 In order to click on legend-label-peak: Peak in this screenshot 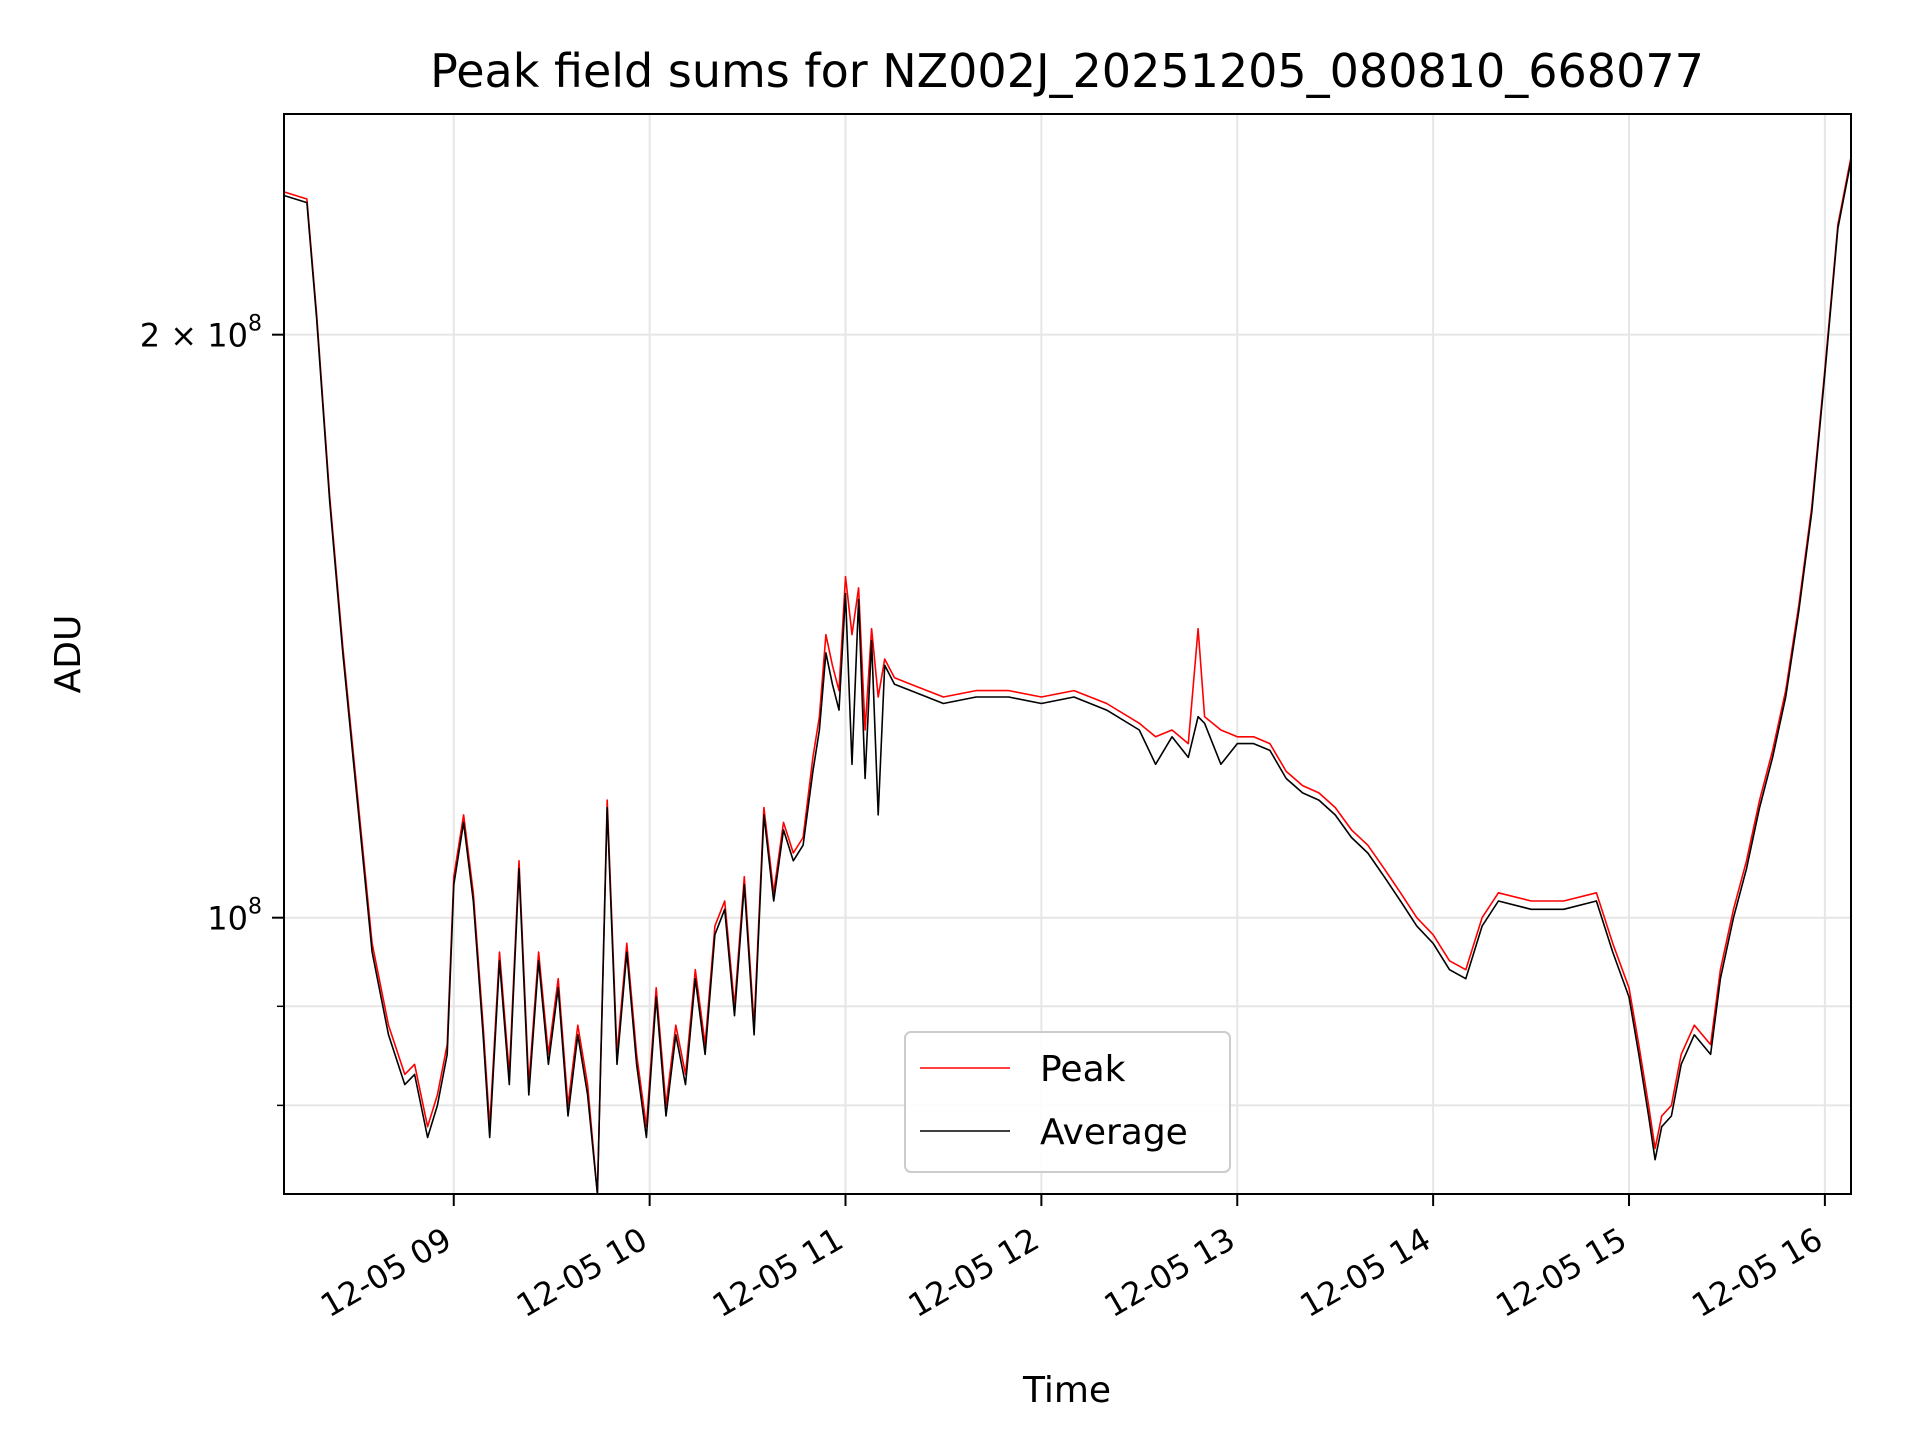, I will do `click(1083, 1069)`.